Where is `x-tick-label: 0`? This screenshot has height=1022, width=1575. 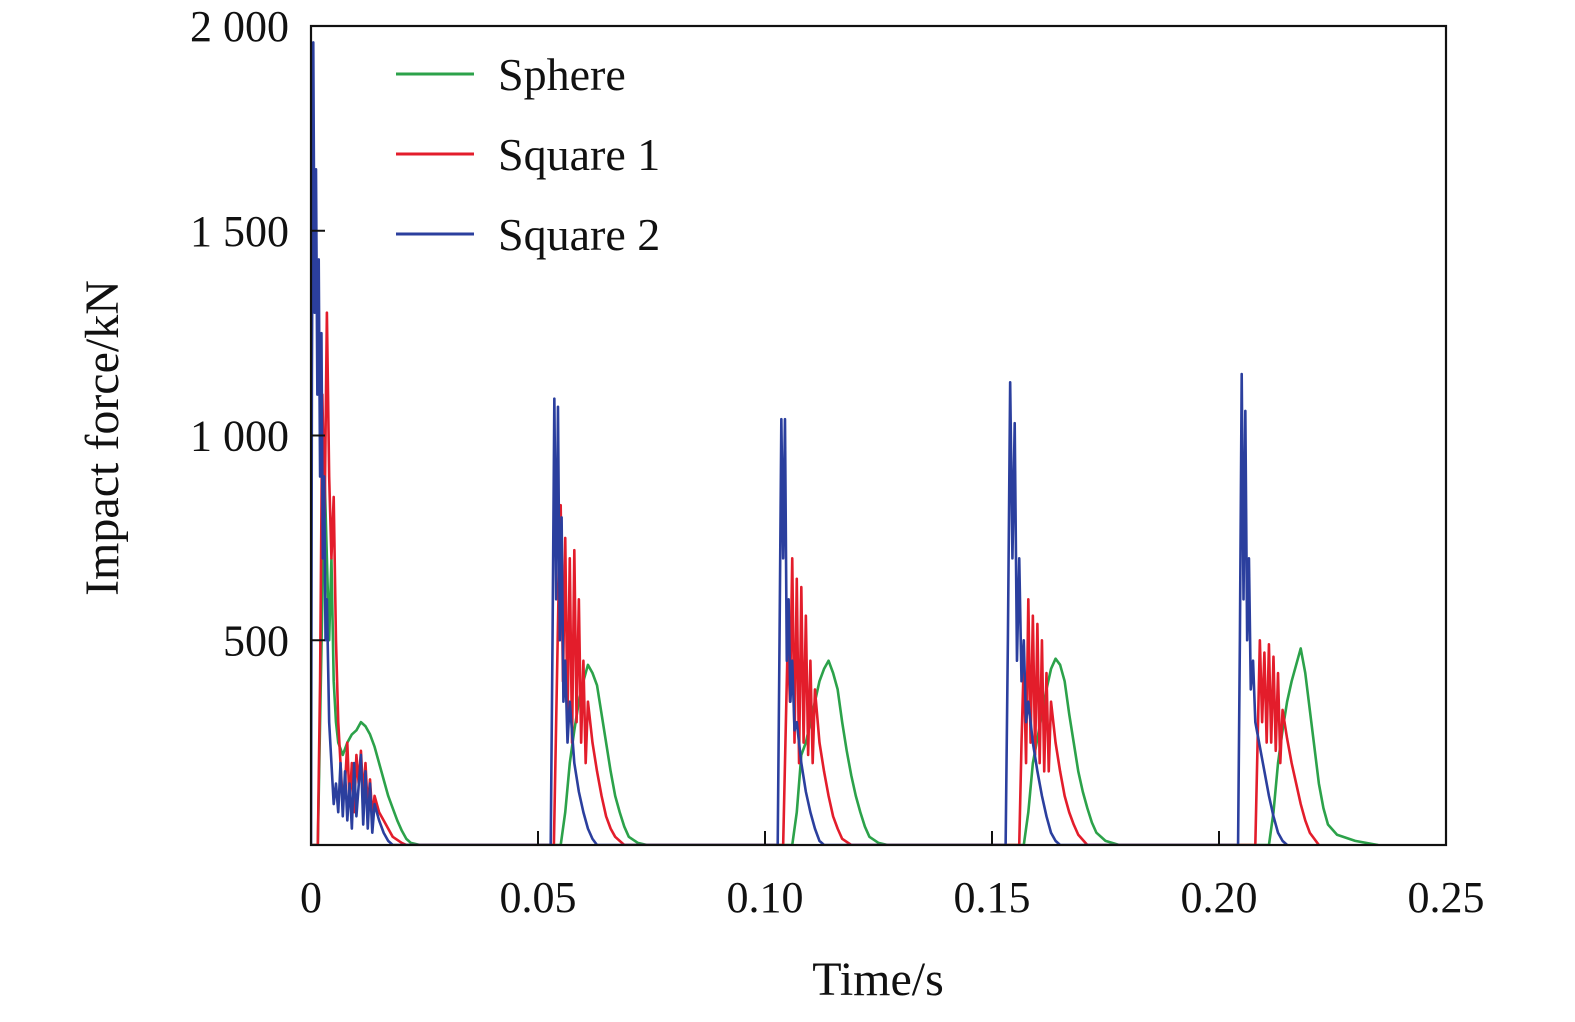 x-tick-label: 0 is located at coordinates (311, 897).